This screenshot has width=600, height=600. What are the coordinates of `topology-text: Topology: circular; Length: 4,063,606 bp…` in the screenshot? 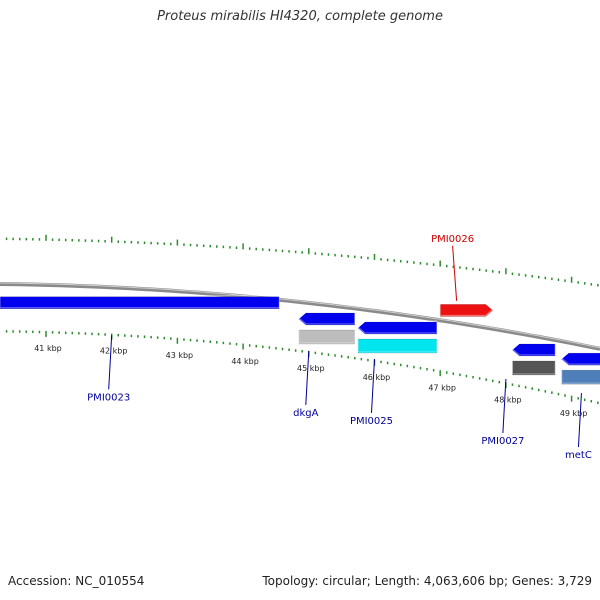 It's located at (427, 581).